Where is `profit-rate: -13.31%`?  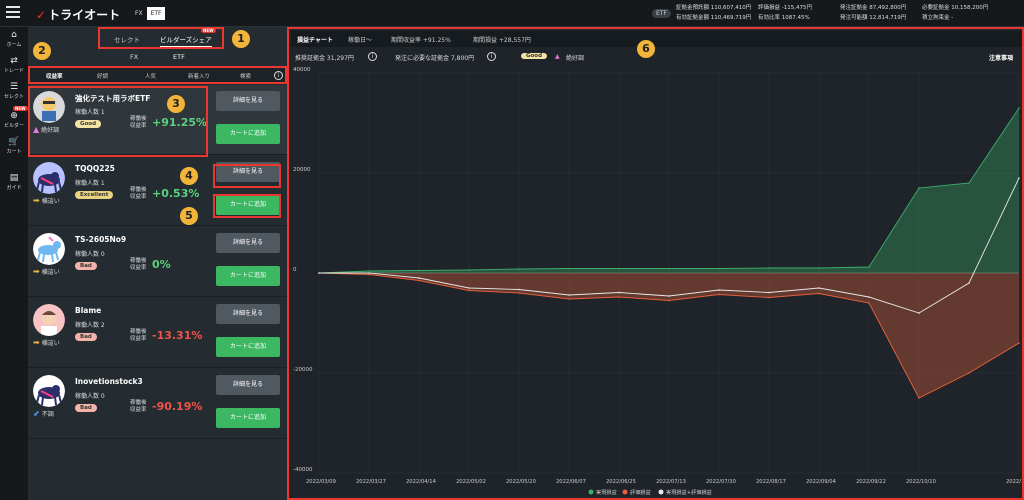
profit-rate: -13.31% is located at coordinates (177, 335).